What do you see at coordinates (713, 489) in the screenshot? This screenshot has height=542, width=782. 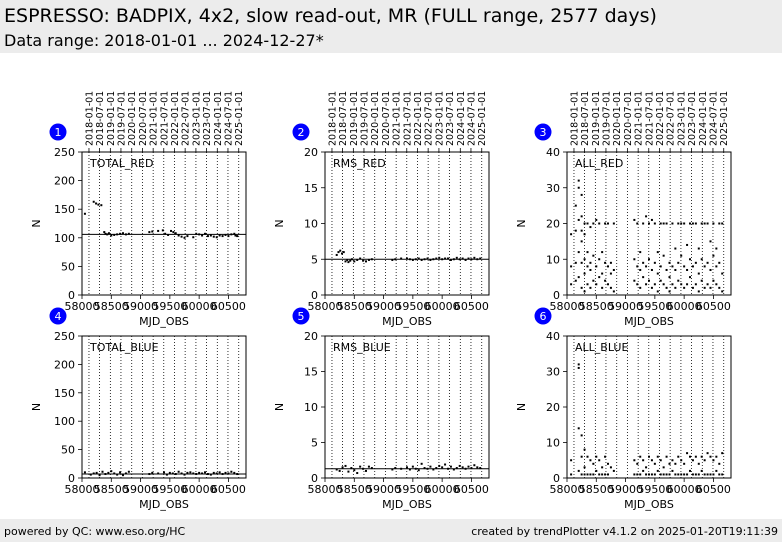 I see `plot-6-x-tick-label: 60500` at bounding box center [713, 489].